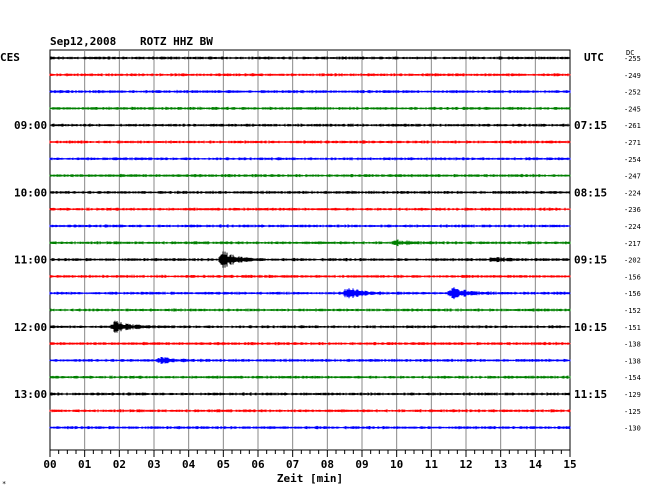  What do you see at coordinates (594, 57) in the screenshot?
I see `right-timezone-label: UTC` at bounding box center [594, 57].